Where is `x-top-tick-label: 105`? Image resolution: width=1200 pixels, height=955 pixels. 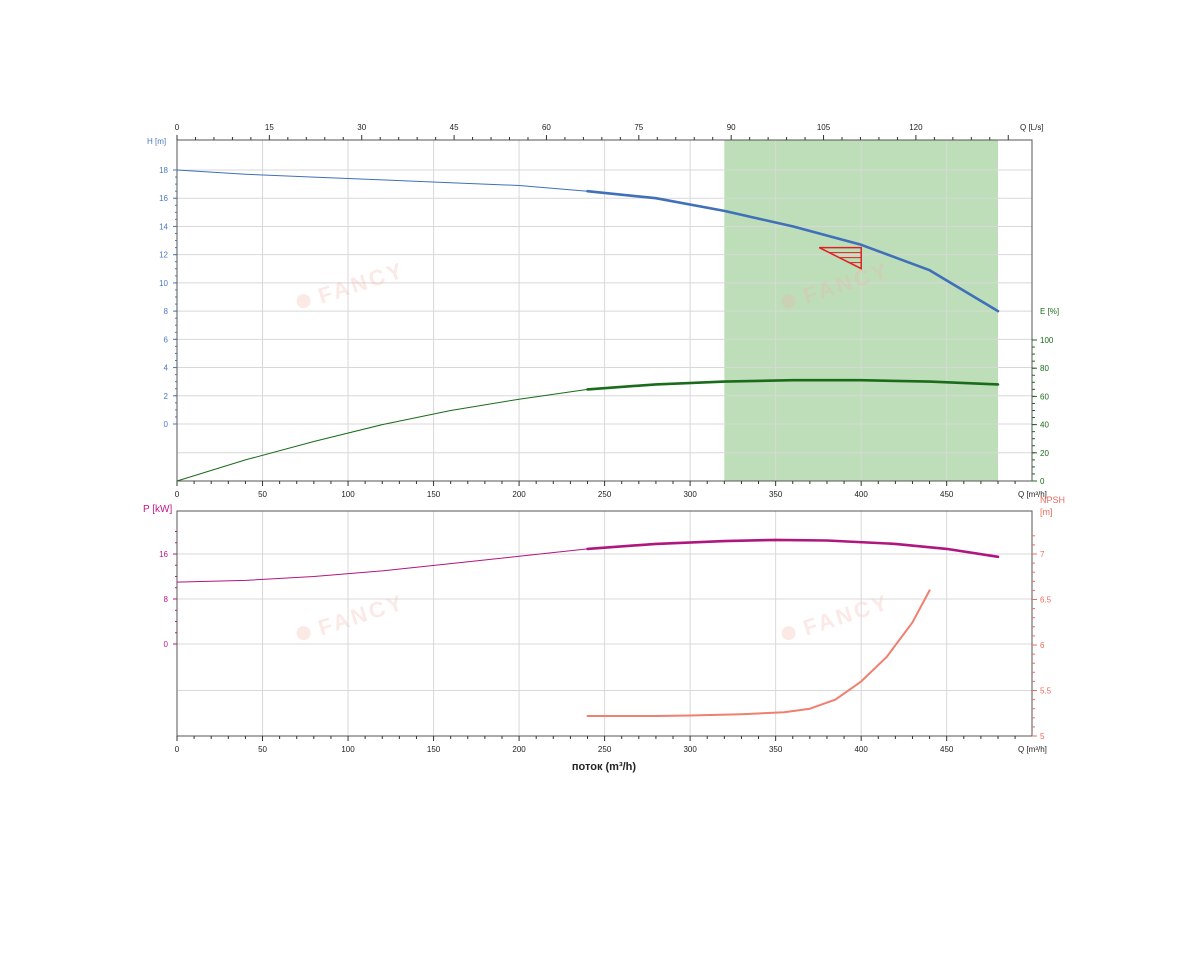
x-top-tick-label: 105 is located at coordinates (824, 127).